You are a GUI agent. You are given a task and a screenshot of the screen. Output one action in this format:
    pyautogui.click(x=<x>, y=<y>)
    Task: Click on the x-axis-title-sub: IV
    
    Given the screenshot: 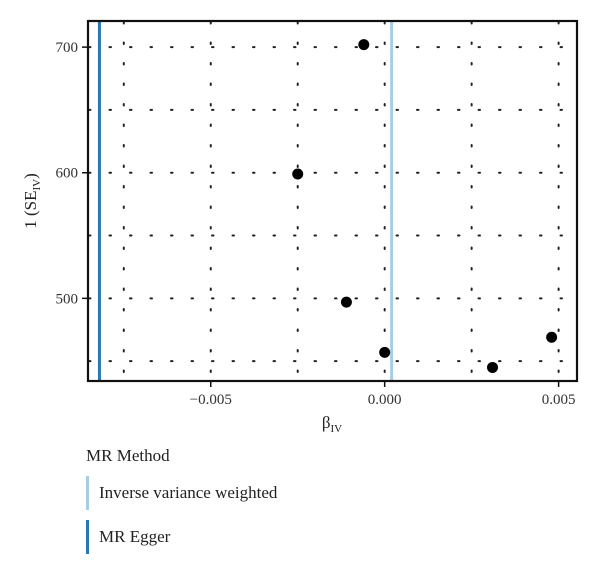 What is the action you would take?
    pyautogui.click(x=337, y=429)
    